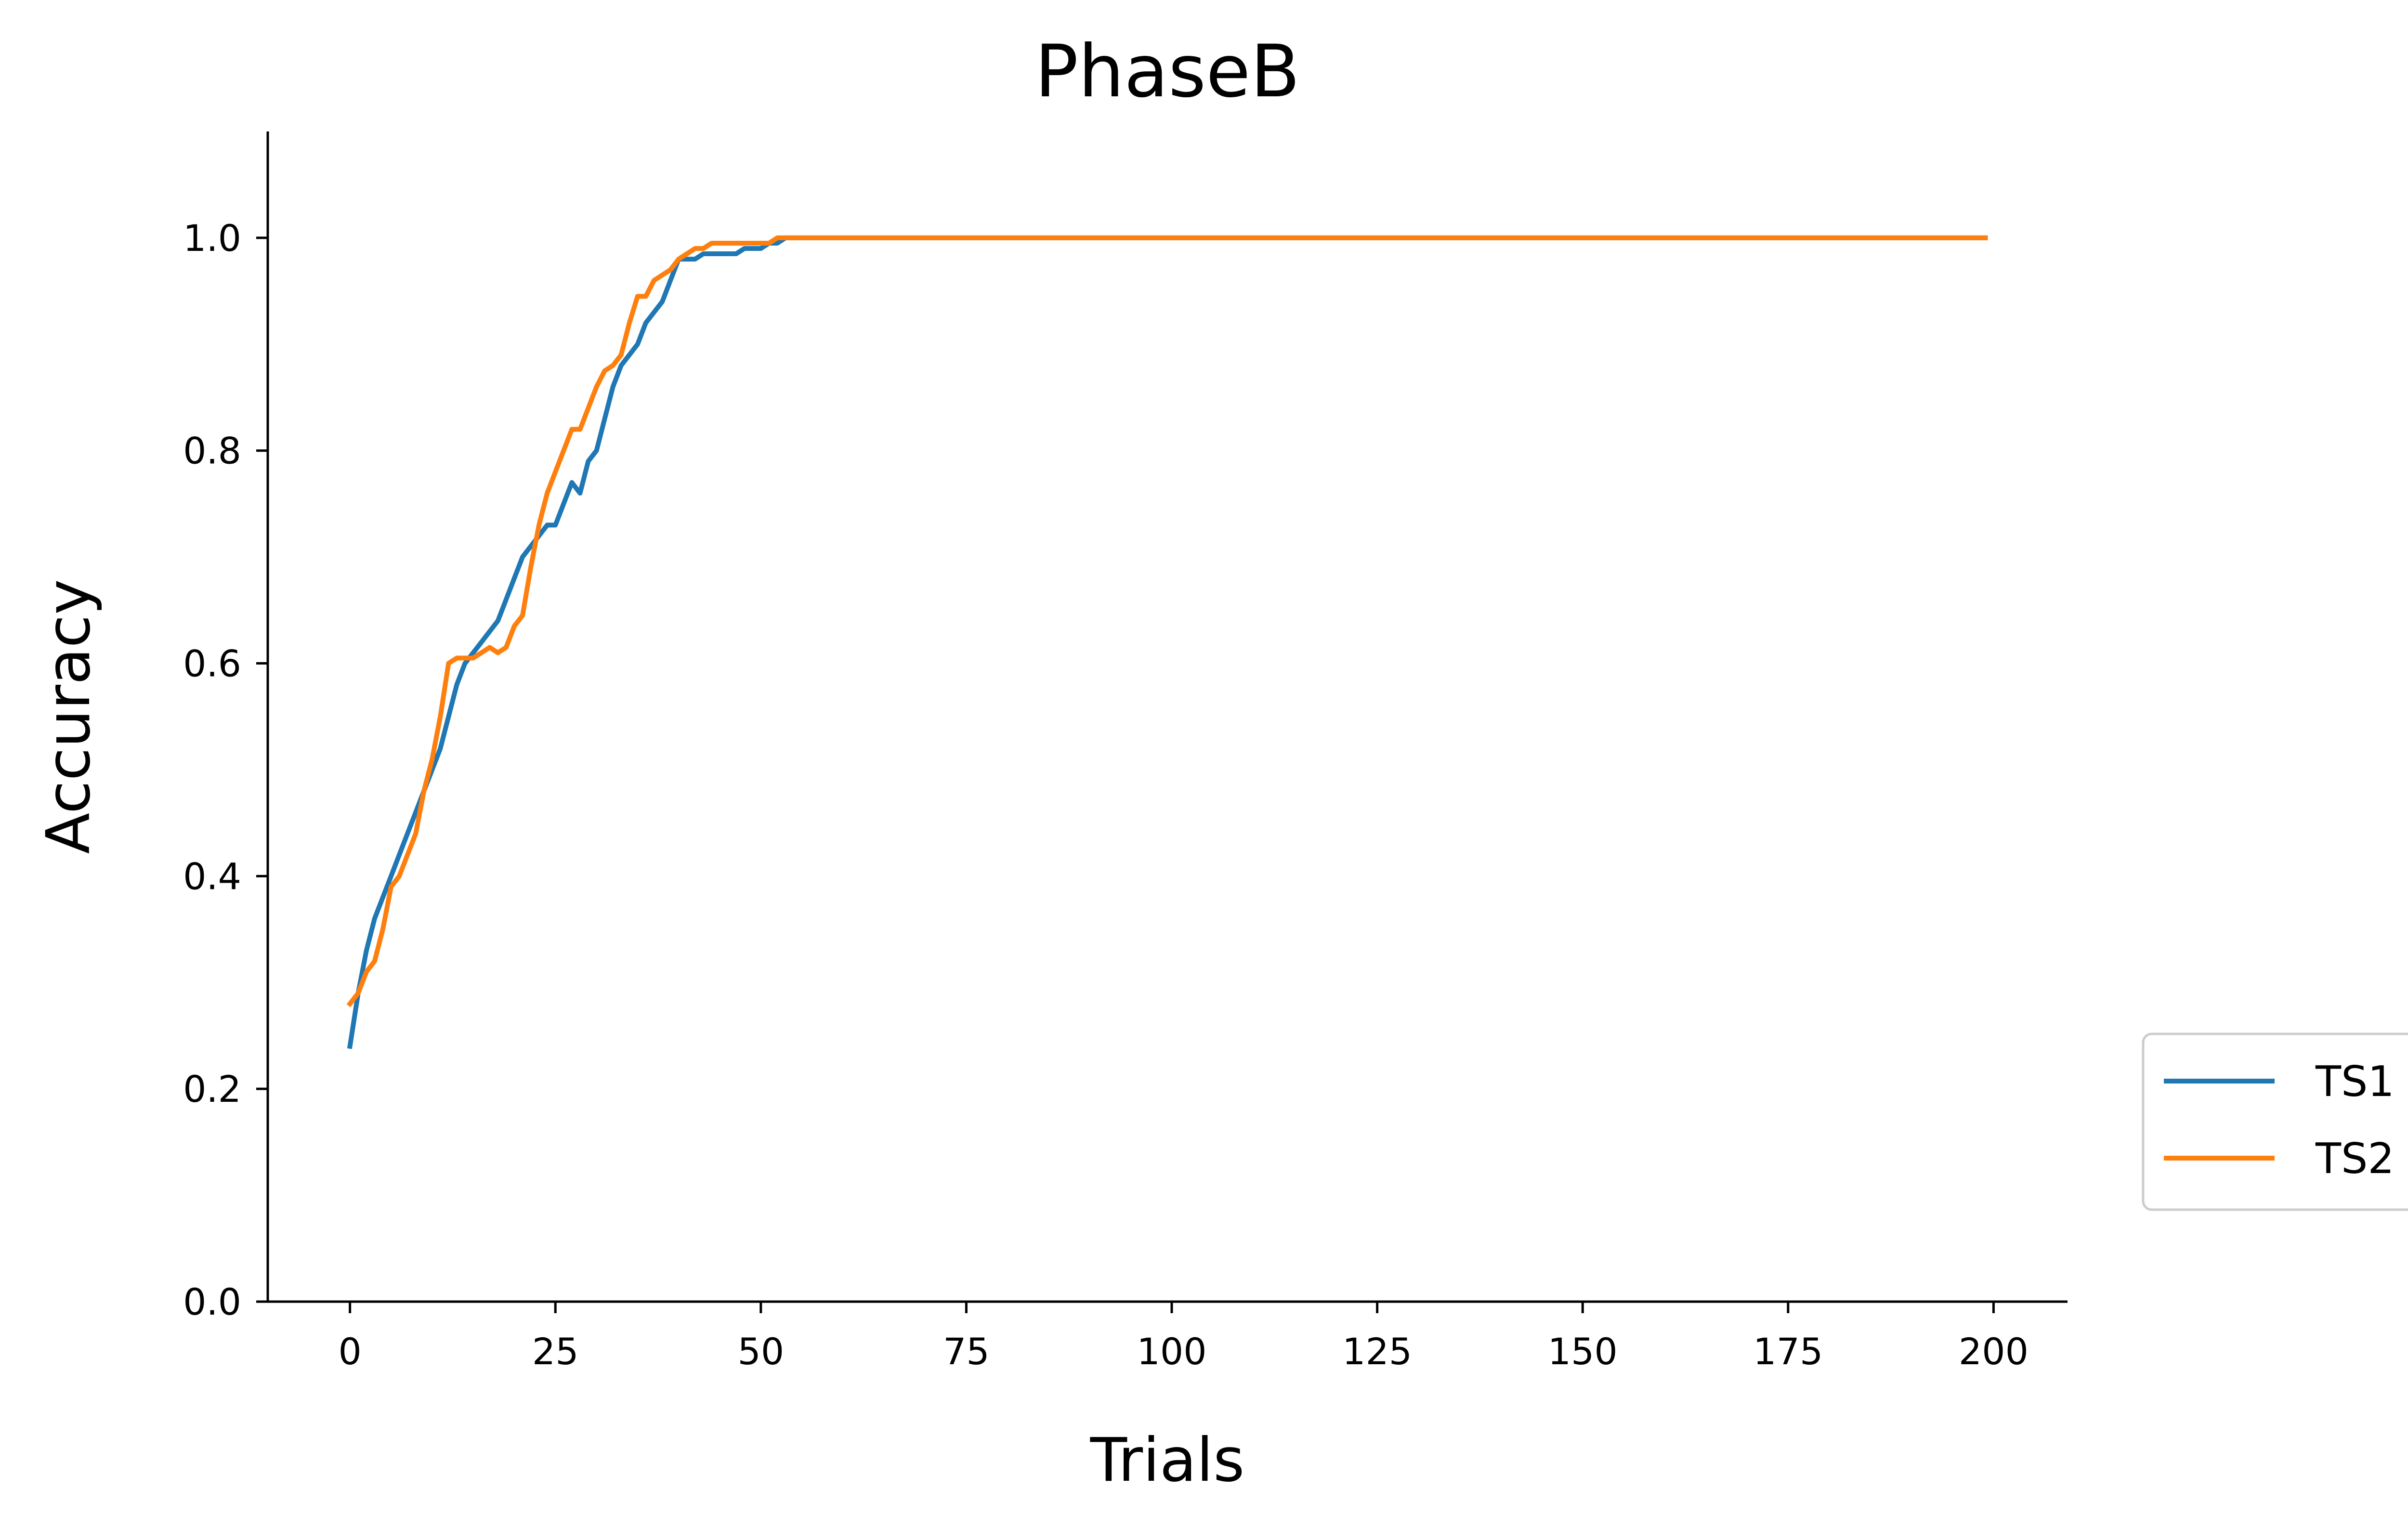 Image resolution: width=2408 pixels, height=1527 pixels. What do you see at coordinates (555, 1352) in the screenshot?
I see `x-tick-label: 25` at bounding box center [555, 1352].